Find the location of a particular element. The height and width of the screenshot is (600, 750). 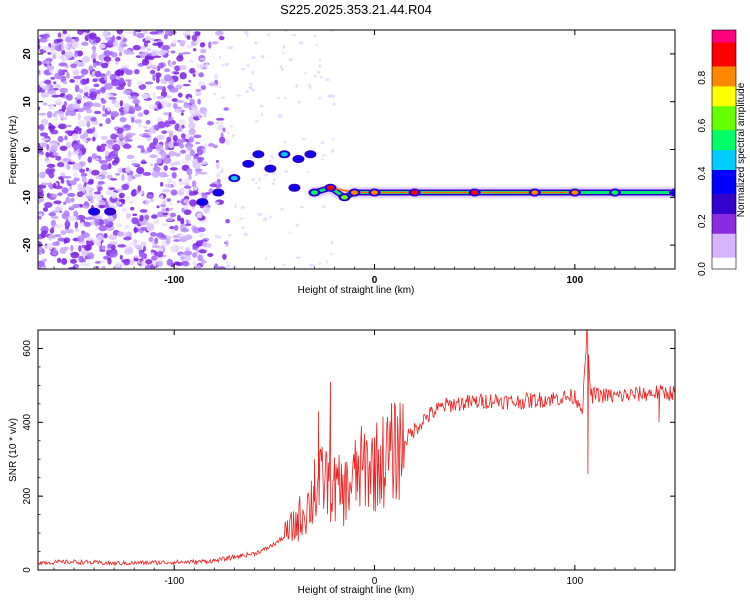

colorbar-ticks: 0.0 0.2 0.4 0.6 0.8 is located at coordinates (702, 173).